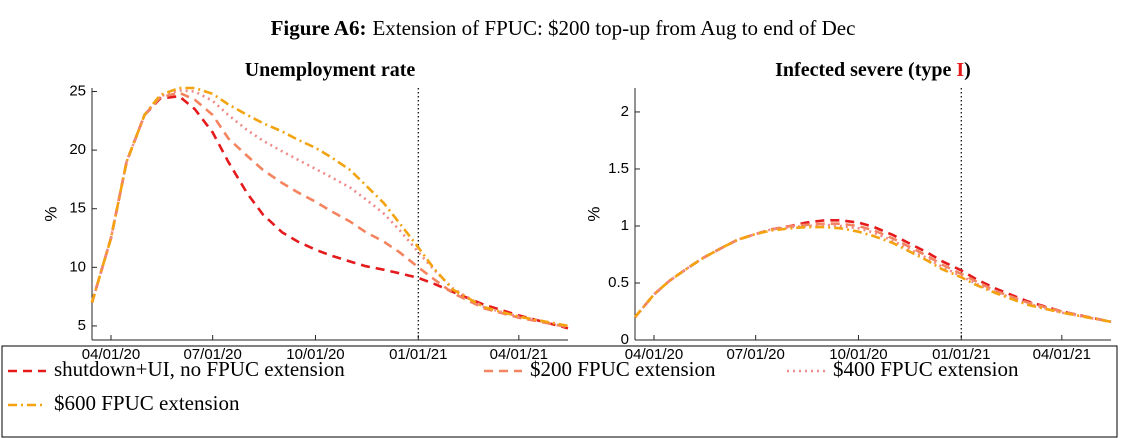 This screenshot has height=438, width=1127. What do you see at coordinates (625, 339) in the screenshot?
I see `y-tick-label: 0` at bounding box center [625, 339].